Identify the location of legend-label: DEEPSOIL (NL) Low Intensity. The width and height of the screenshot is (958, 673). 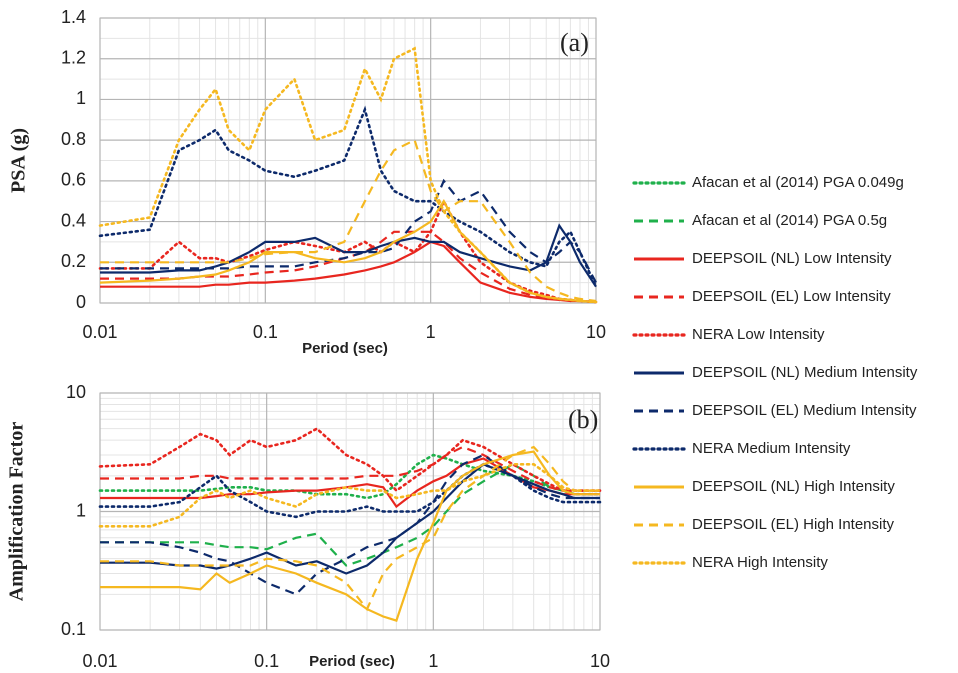
(792, 258).